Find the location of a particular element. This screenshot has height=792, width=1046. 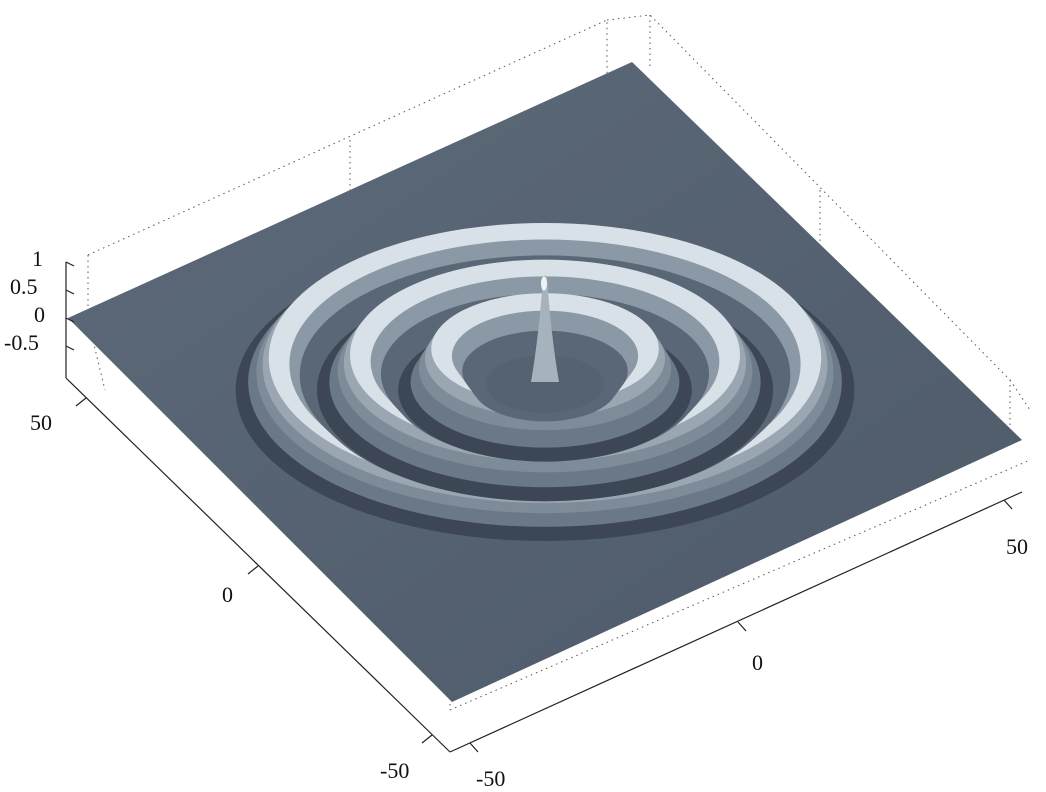

left-tick-50: 50 is located at coordinates (41, 422).